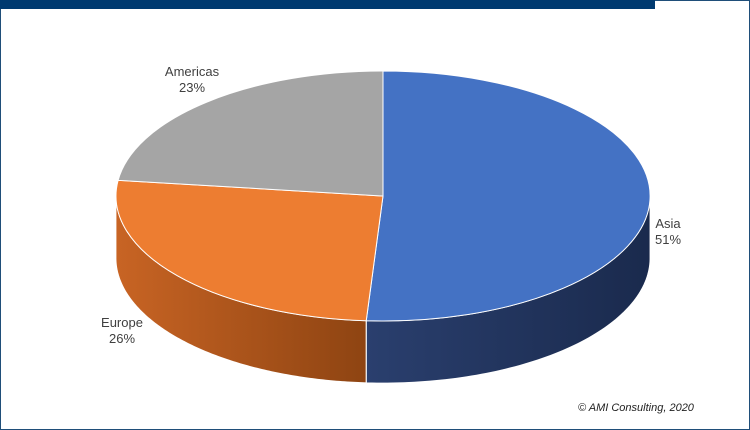 Image resolution: width=750 pixels, height=430 pixels. Describe the element at coordinates (250, 133) in the screenshot. I see `pie-slice-americas` at that location.